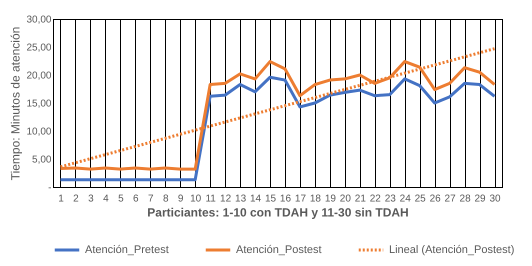  What do you see at coordinates (121, 199) in the screenshot?
I see `x-tick-label: 5` at bounding box center [121, 199].